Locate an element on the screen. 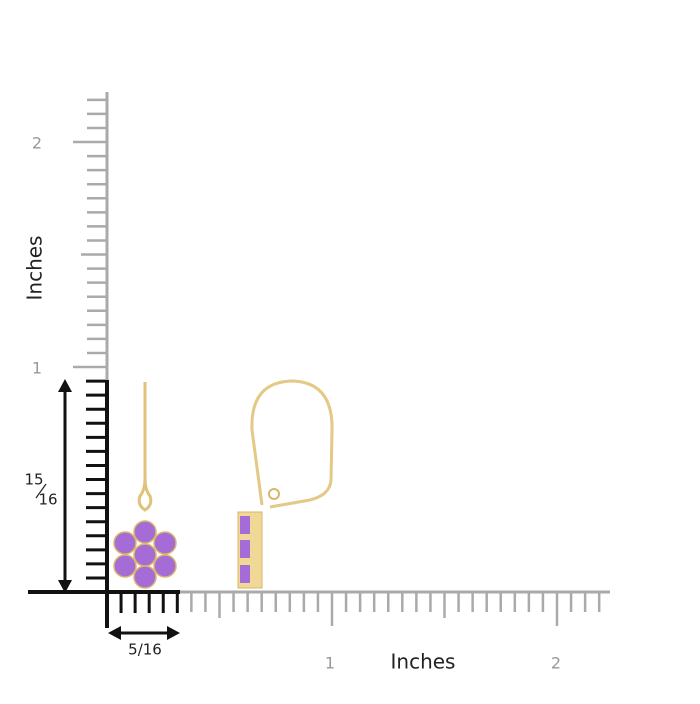 The width and height of the screenshot is (700, 704). height-arrow is located at coordinates (65, 486).